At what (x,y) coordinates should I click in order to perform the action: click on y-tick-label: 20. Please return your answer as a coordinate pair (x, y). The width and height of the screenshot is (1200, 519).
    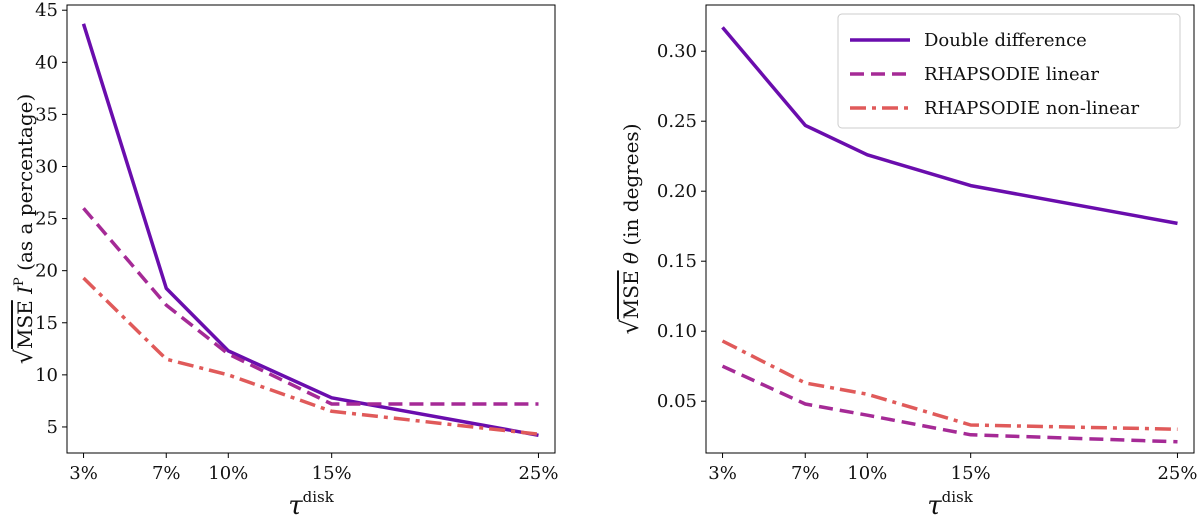
    Looking at the image, I should click on (46, 271).